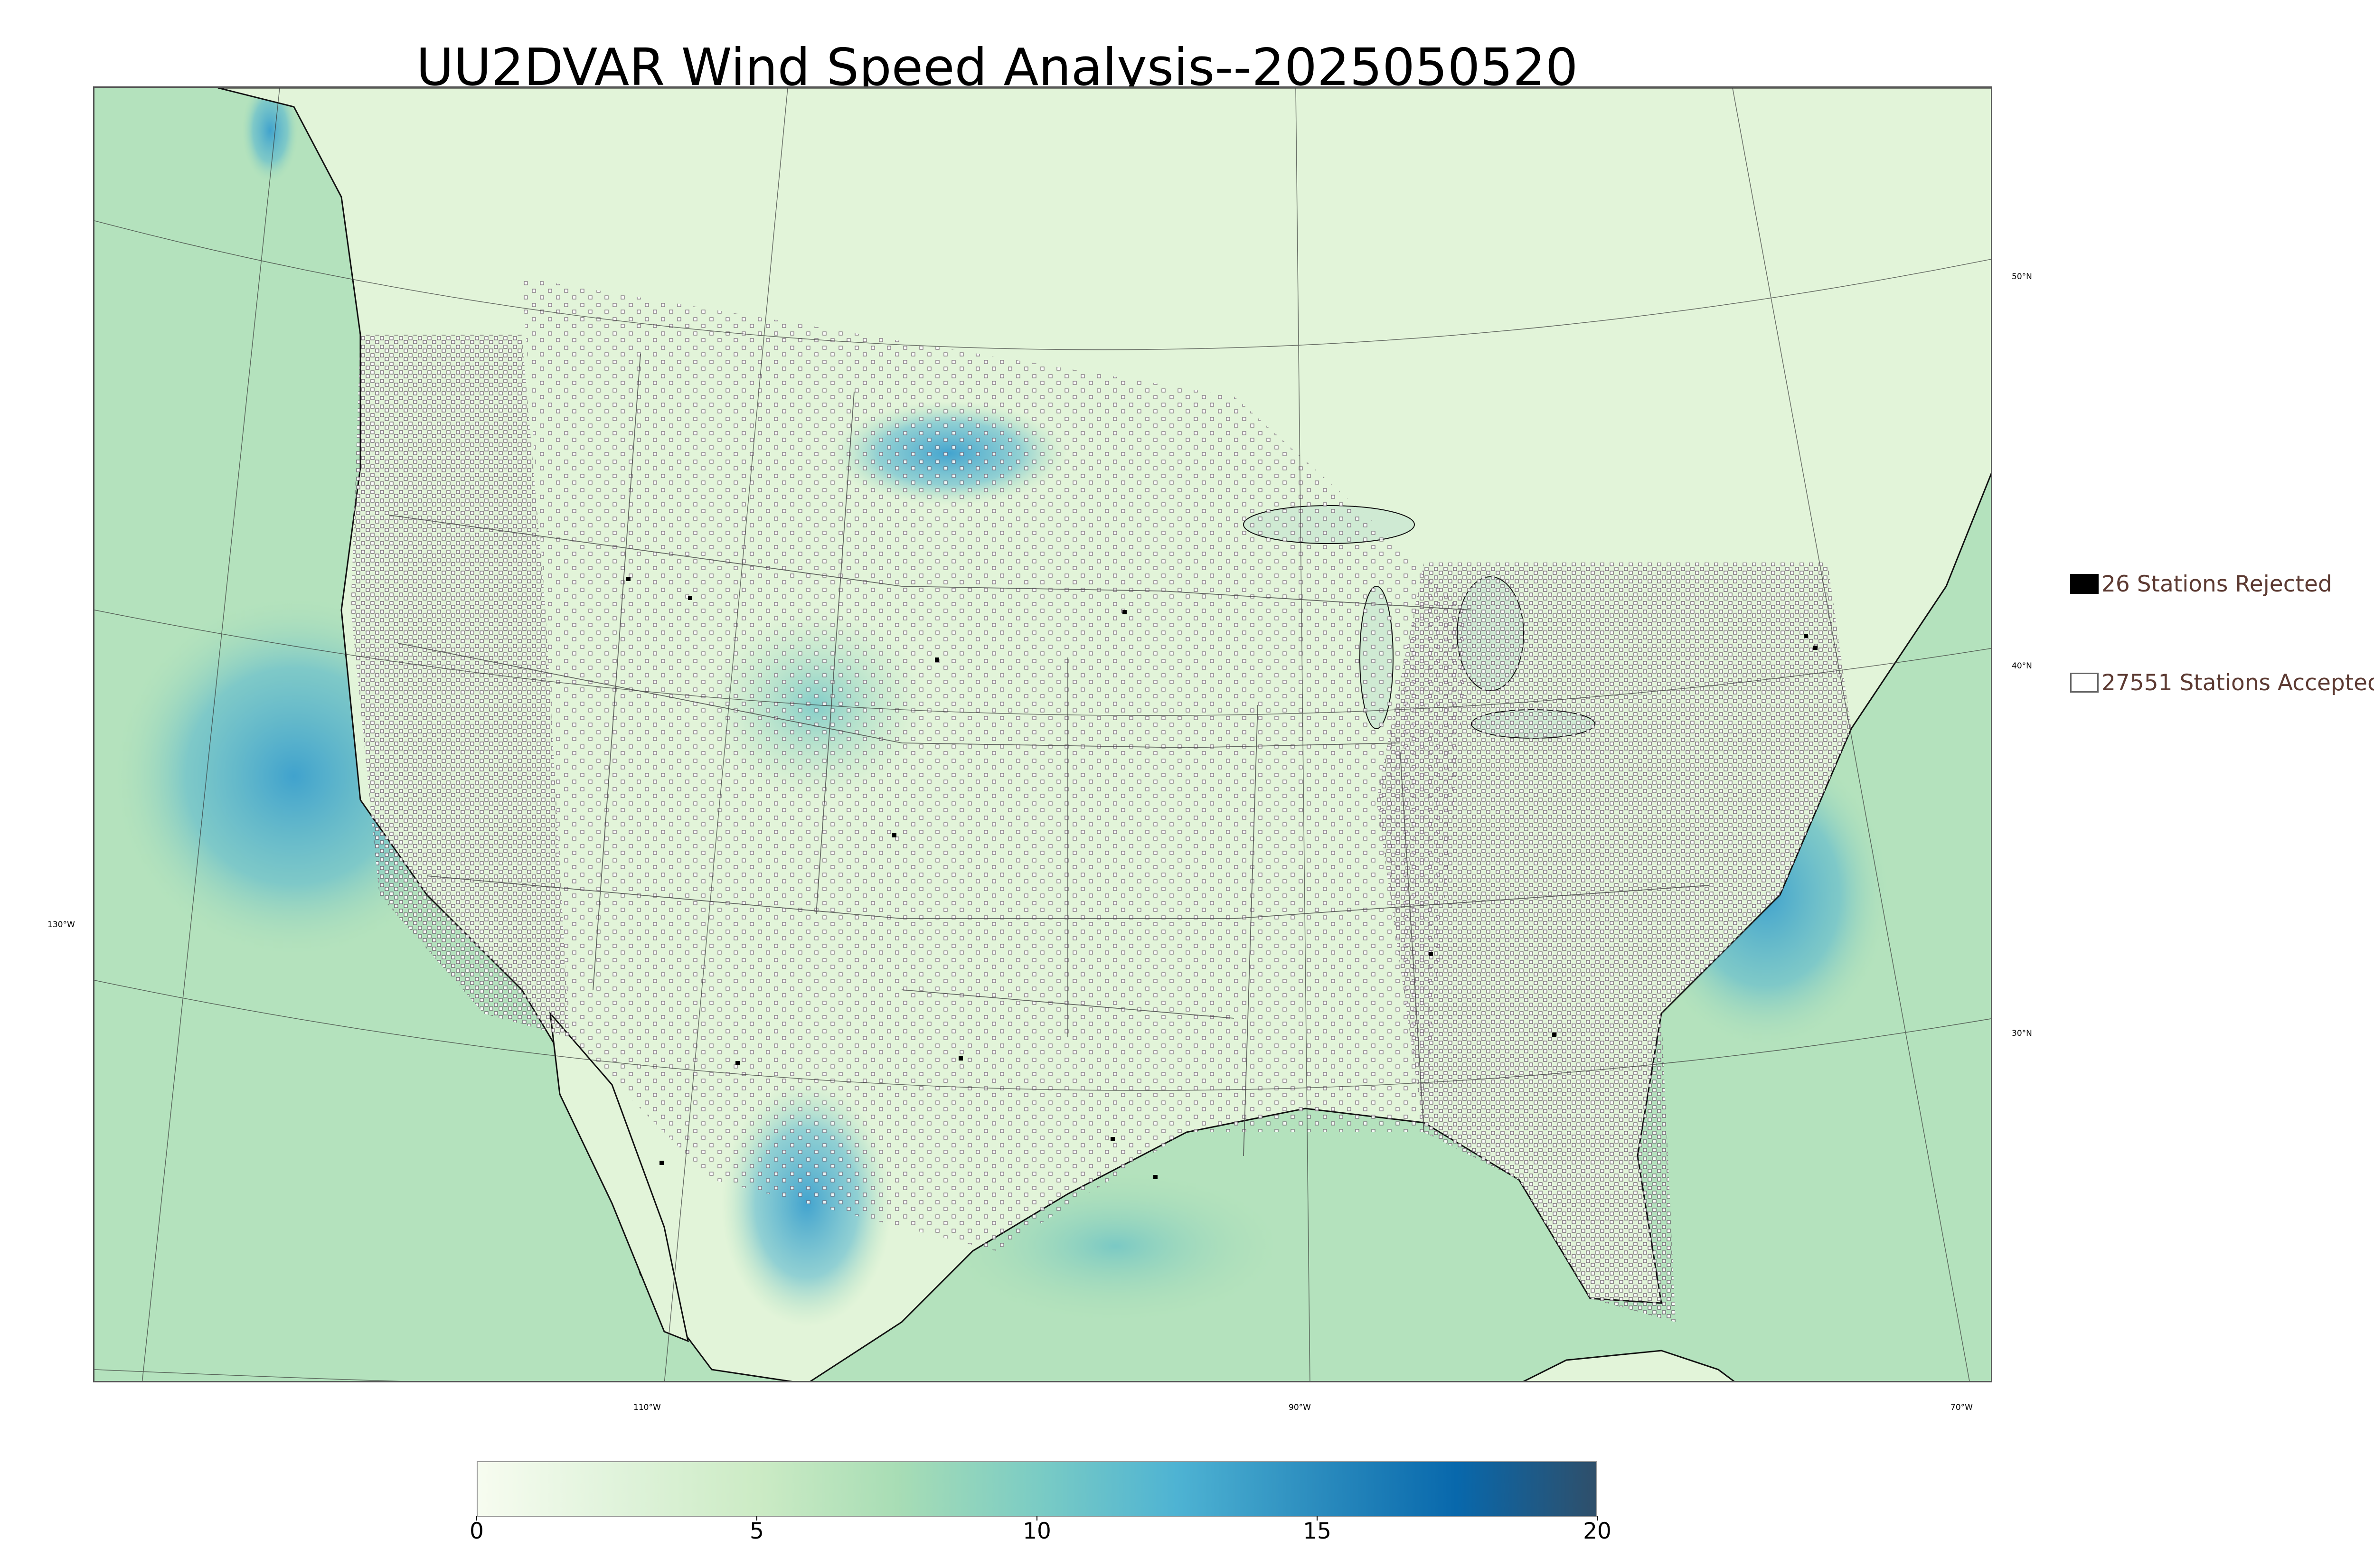  Describe the element at coordinates (1037, 1489) in the screenshot. I see `wind-speed-colorbar` at that location.